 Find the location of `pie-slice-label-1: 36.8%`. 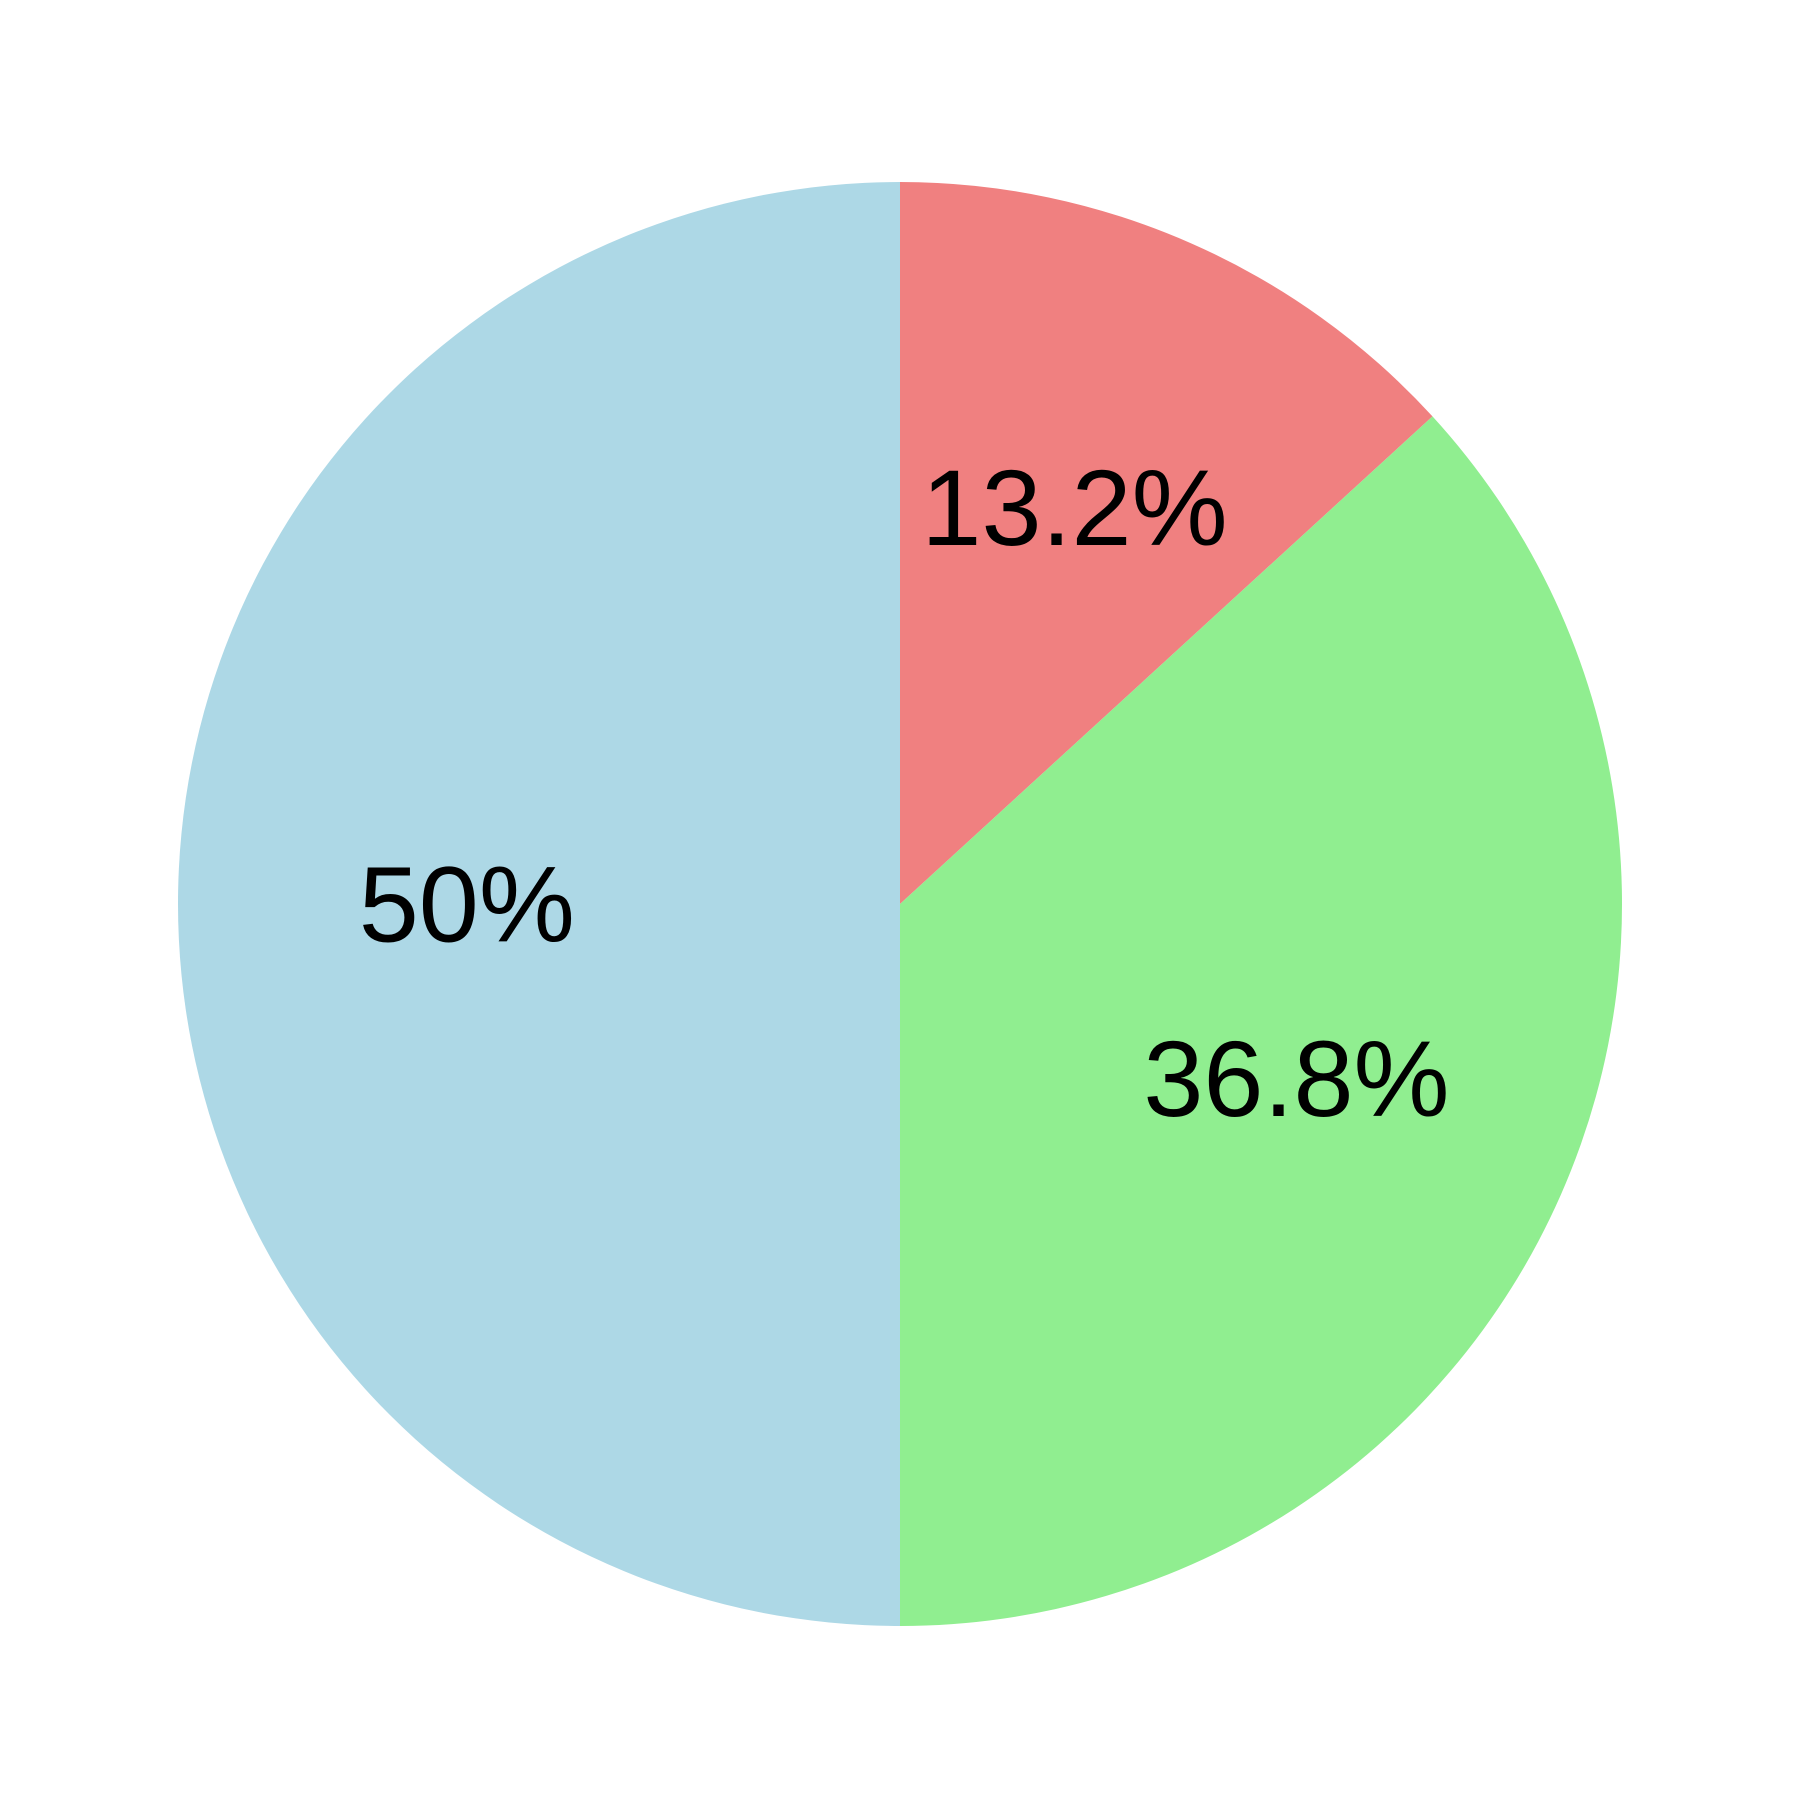

pie-slice-label-1: 36.8% is located at coordinates (1296, 1078).